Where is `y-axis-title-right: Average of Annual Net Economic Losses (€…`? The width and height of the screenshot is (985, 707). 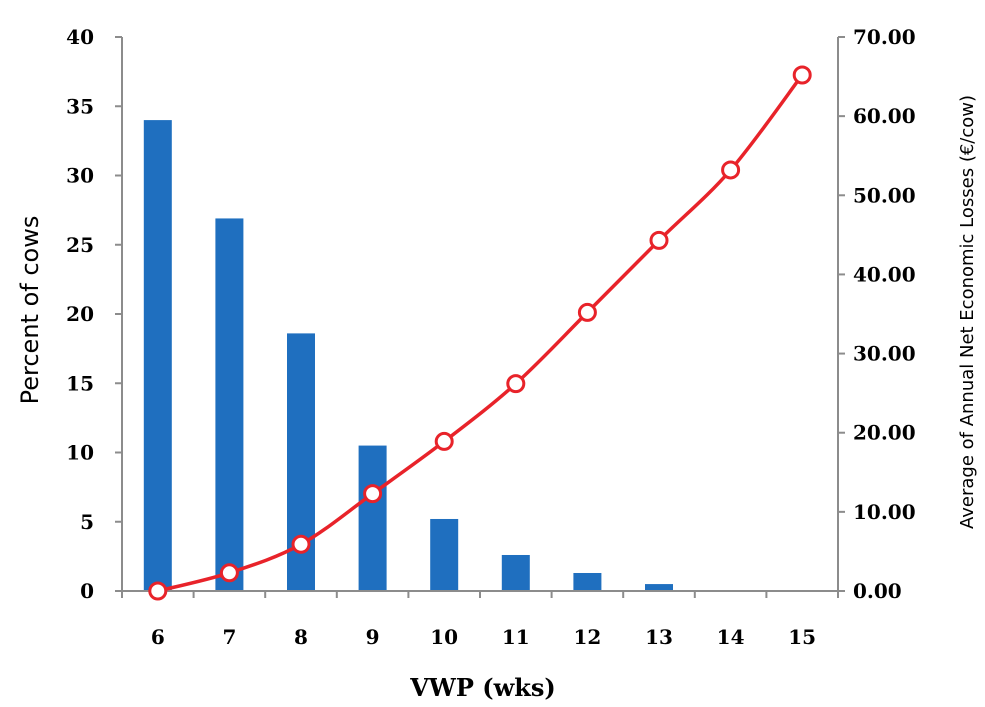
y-axis-title-right: Average of Annual Net Economic Losses (€… is located at coordinates (967, 312).